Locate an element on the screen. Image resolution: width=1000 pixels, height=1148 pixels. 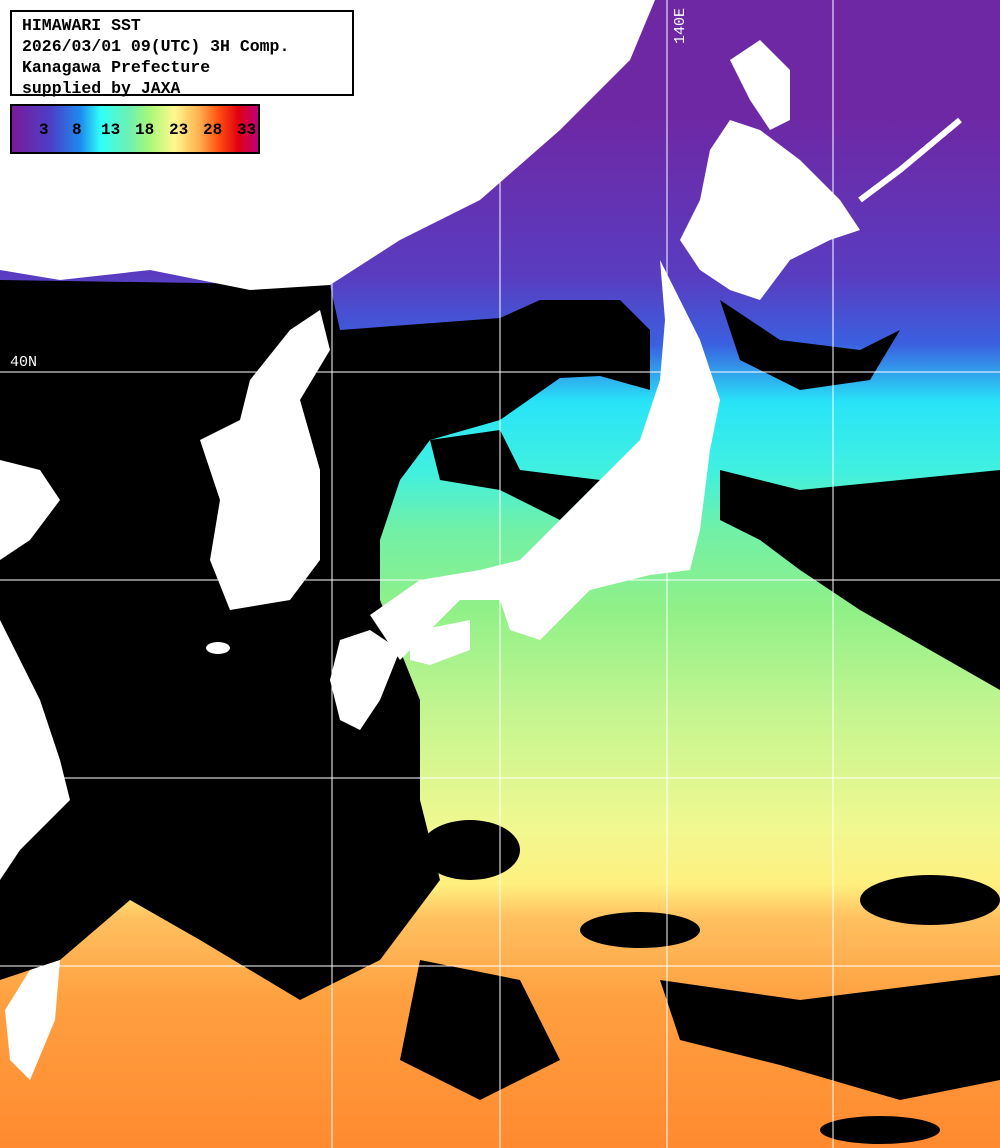
colorbar-tick: 33 is located at coordinates (247, 130).